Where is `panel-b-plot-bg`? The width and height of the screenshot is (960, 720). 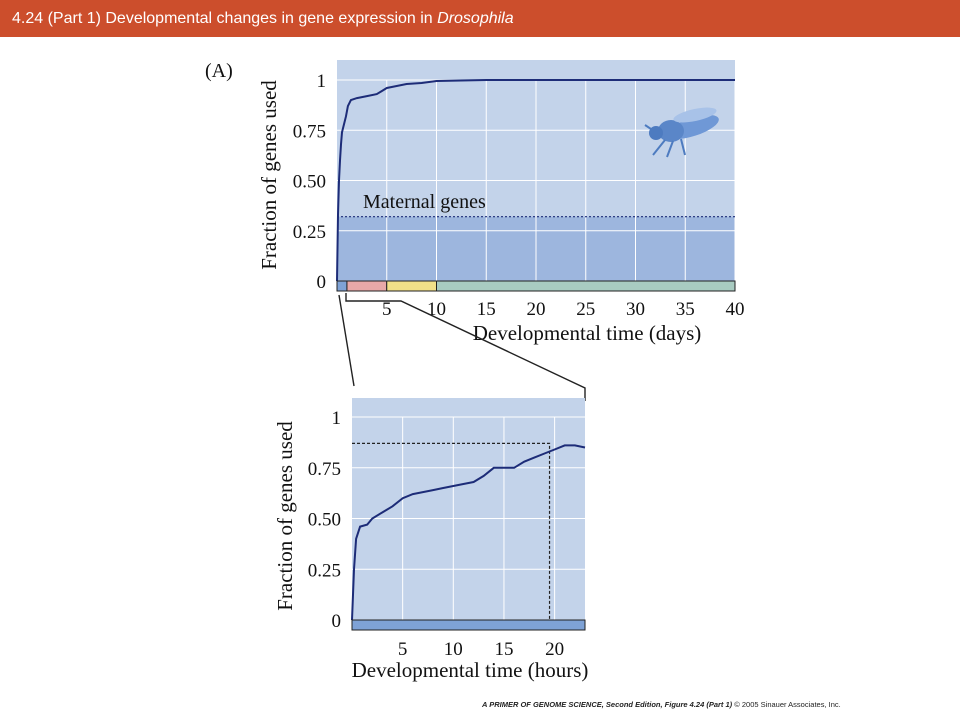 panel-b-plot-bg is located at coordinates (468, 509).